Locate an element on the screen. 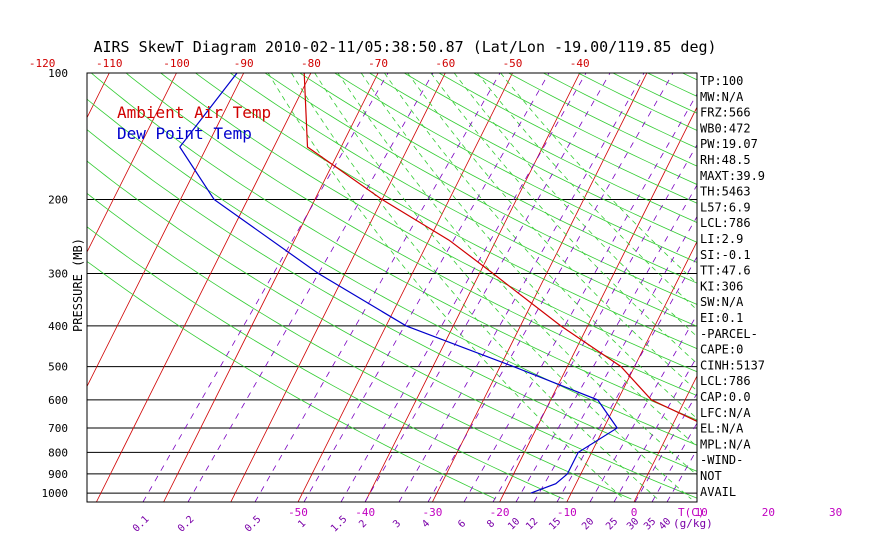 This screenshot has width=870, height=560. bottom-temp-tick-label: -50 is located at coordinates (298, 512).